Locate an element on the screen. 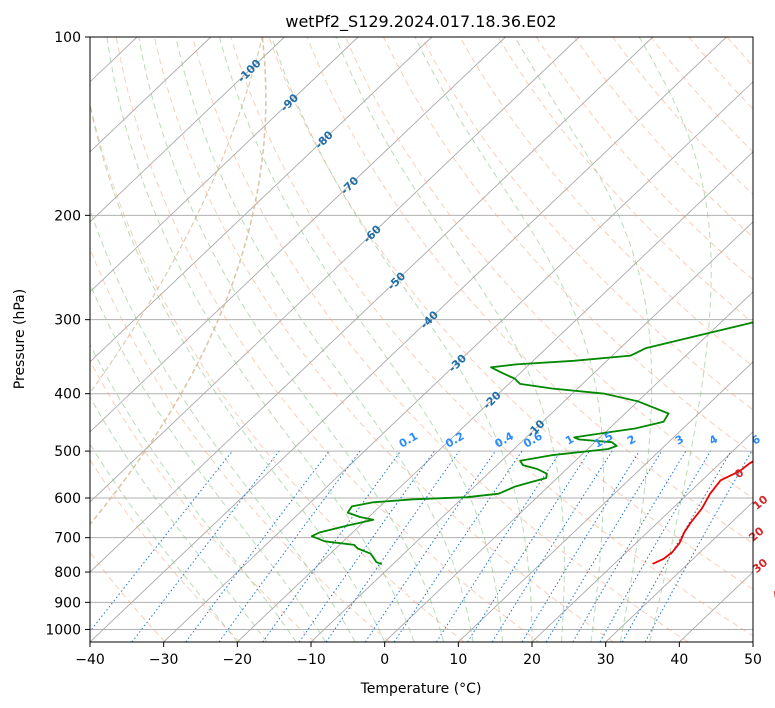 The width and height of the screenshot is (775, 708). moist-adiabat-label: 40 is located at coordinates (772, 592).